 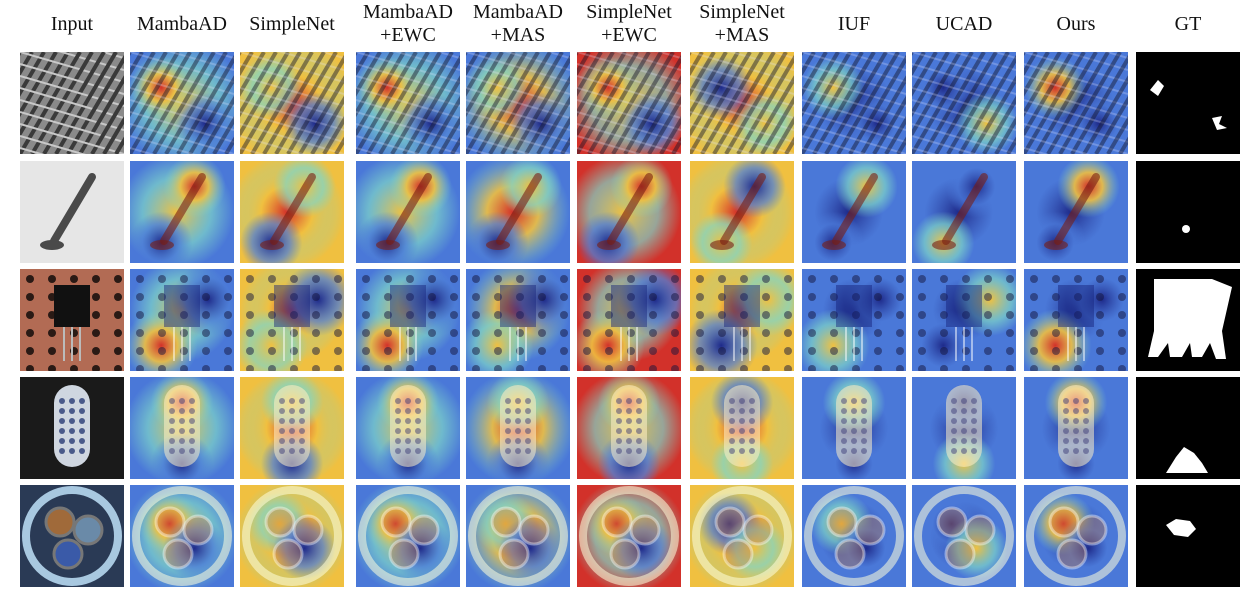 I want to click on column-header-simplenet: SimpleNet, so click(x=292, y=24).